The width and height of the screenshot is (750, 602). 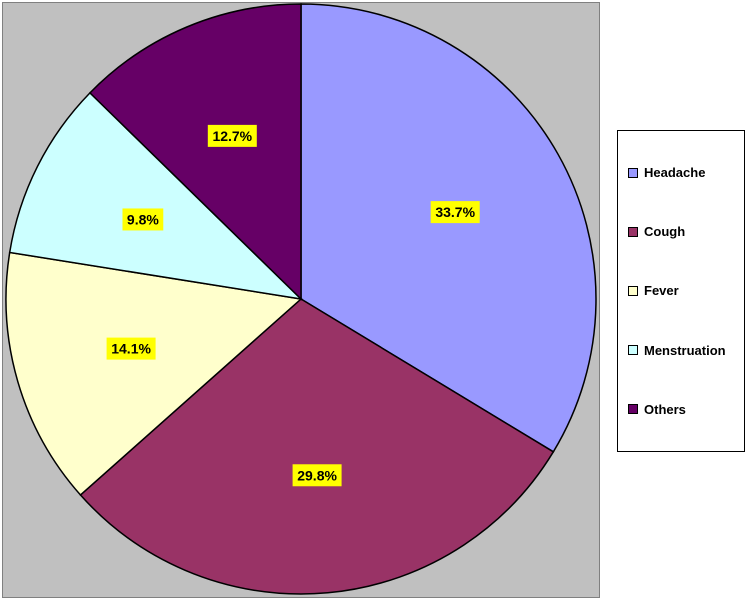 What do you see at coordinates (156, 196) in the screenshot?
I see `pie-slice-menstruation` at bounding box center [156, 196].